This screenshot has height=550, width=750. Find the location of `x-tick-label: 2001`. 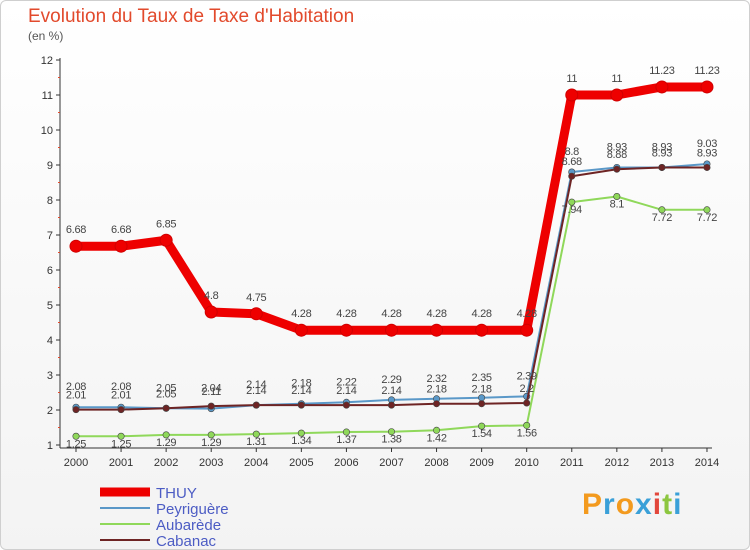

x-tick-label: 2001 is located at coordinates (121, 463).